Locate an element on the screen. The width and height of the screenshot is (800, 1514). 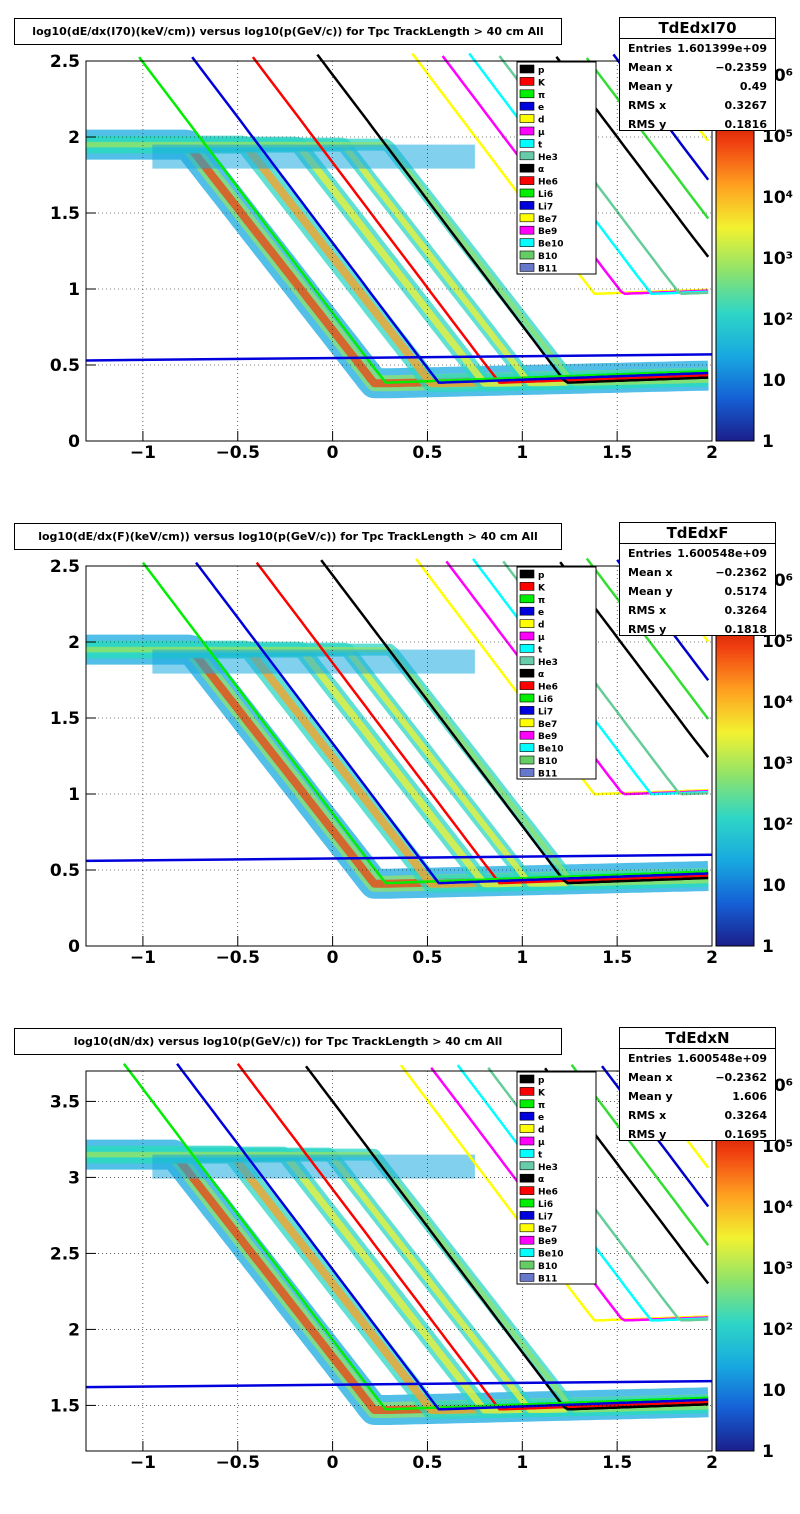
x-tick-label: 1 is located at coordinates (522, 958).